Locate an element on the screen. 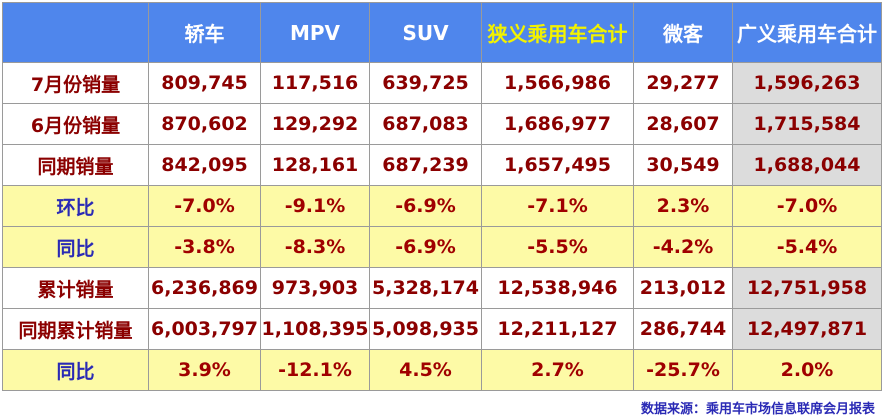 The height and width of the screenshot is (418, 885). table-cell-total: 2.0% is located at coordinates (807, 370).